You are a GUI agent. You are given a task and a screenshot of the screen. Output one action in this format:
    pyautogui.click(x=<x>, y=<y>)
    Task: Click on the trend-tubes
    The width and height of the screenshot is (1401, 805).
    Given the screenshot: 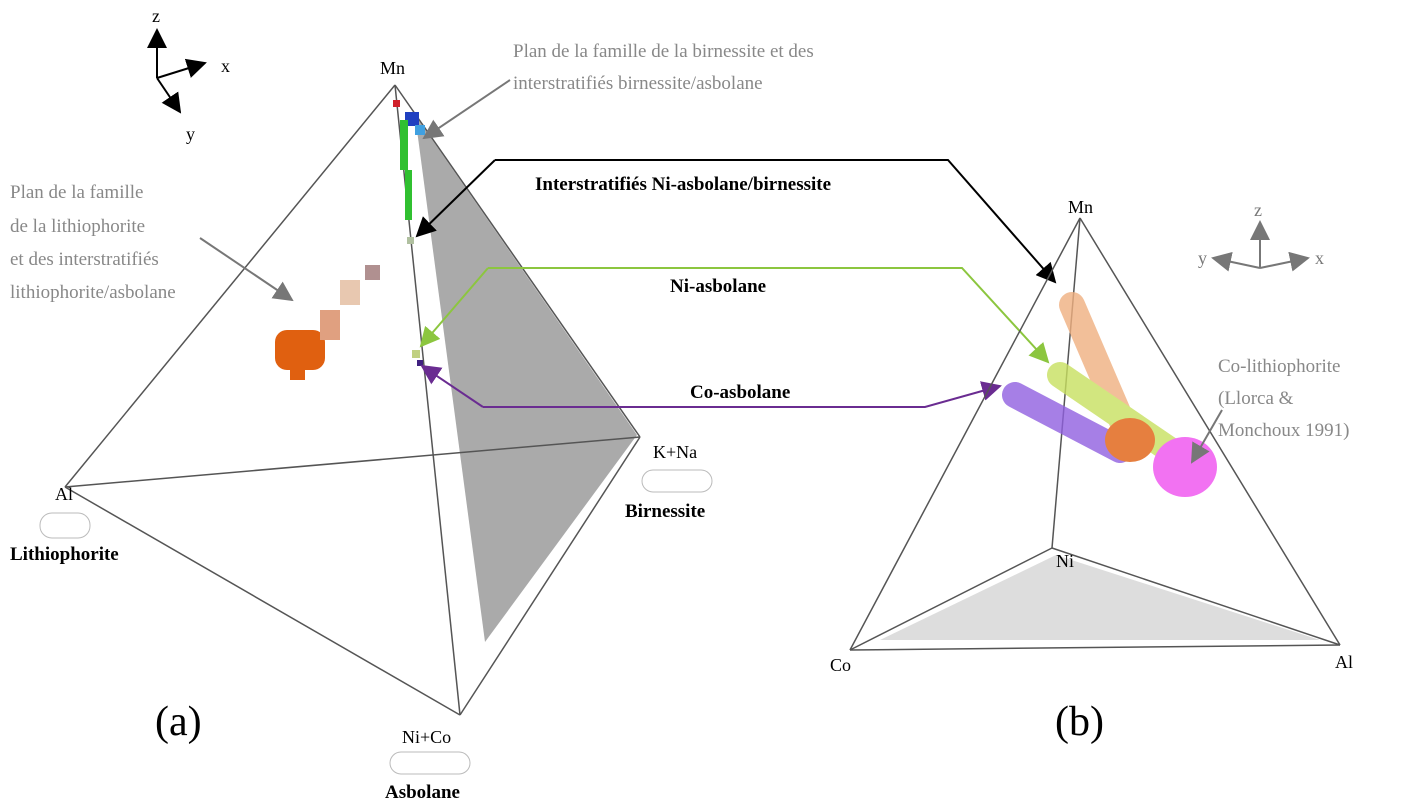 What is the action you would take?
    pyautogui.click(x=1109, y=394)
    